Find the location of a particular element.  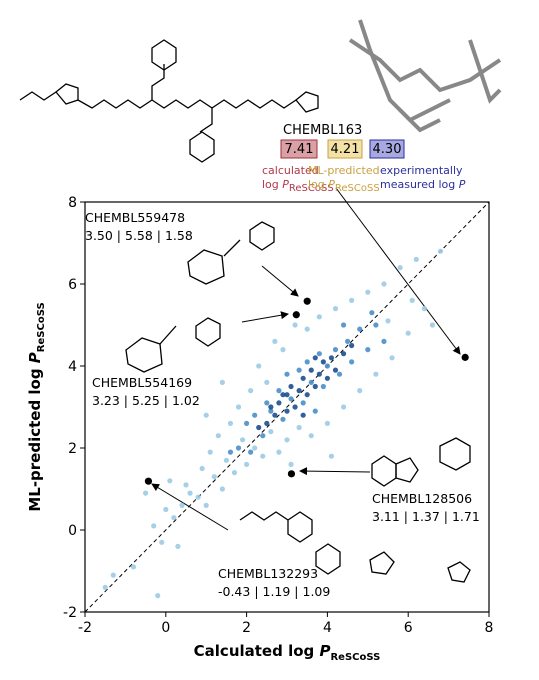

annotation-name: CHEMBL554169 is located at coordinates (142, 382).